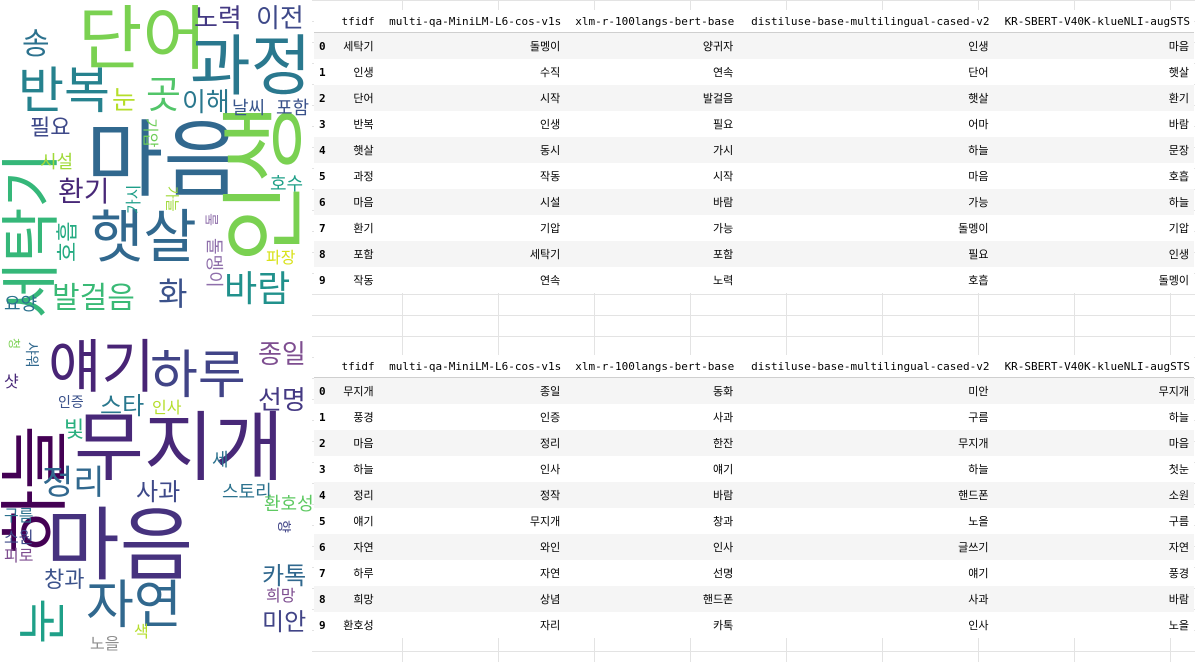 Image resolution: width=1195 pixels, height=662 pixels. Describe the element at coordinates (357, 625) in the screenshot. I see `table-cell: 환호성` at that location.